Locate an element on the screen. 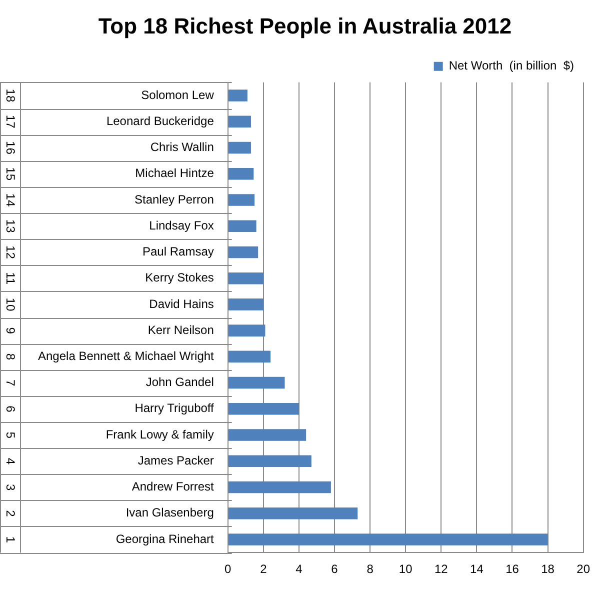 This screenshot has width=600, height=593. y-tick-label: Stanley Perron is located at coordinates (174, 199).